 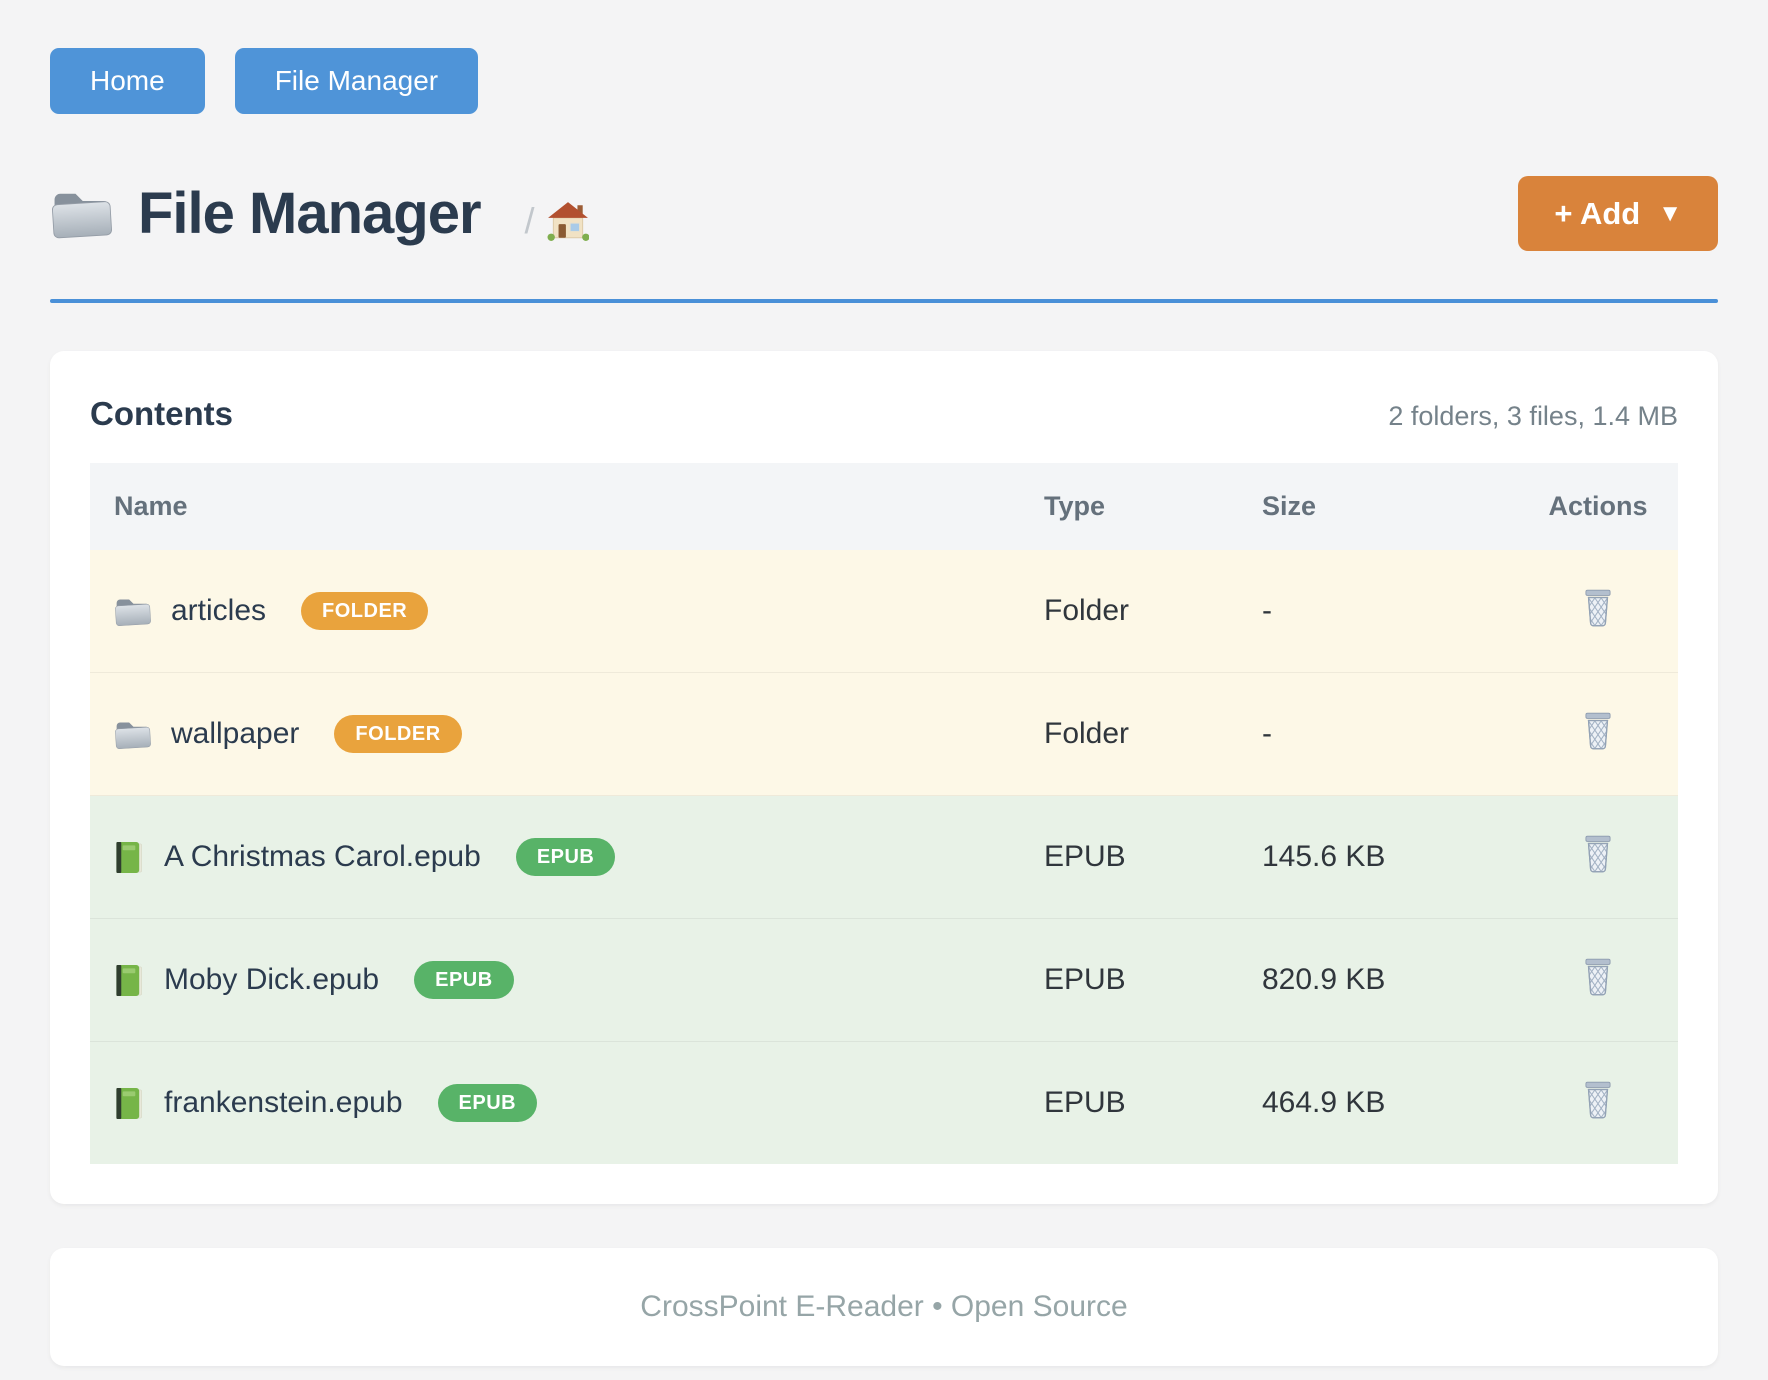 I want to click on table-row-wallpaper: wallpaper FOLDER Folder -, so click(x=884, y=734).